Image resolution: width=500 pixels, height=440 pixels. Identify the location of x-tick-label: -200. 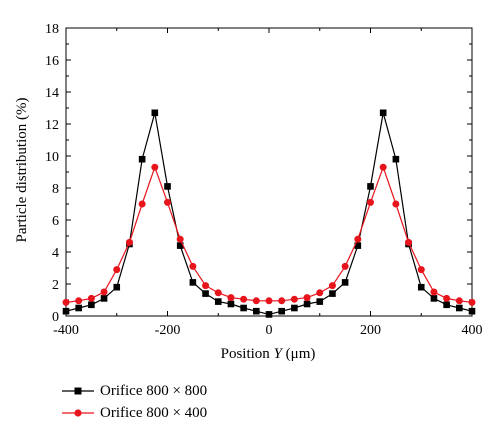
(168, 330).